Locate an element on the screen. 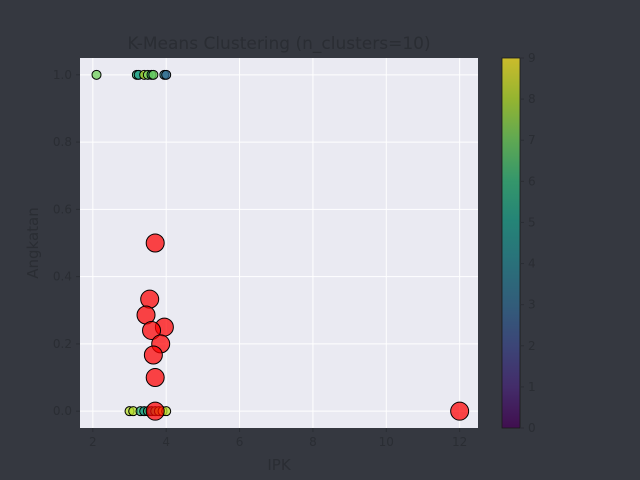  colorbar-frame is located at coordinates (511, 243).